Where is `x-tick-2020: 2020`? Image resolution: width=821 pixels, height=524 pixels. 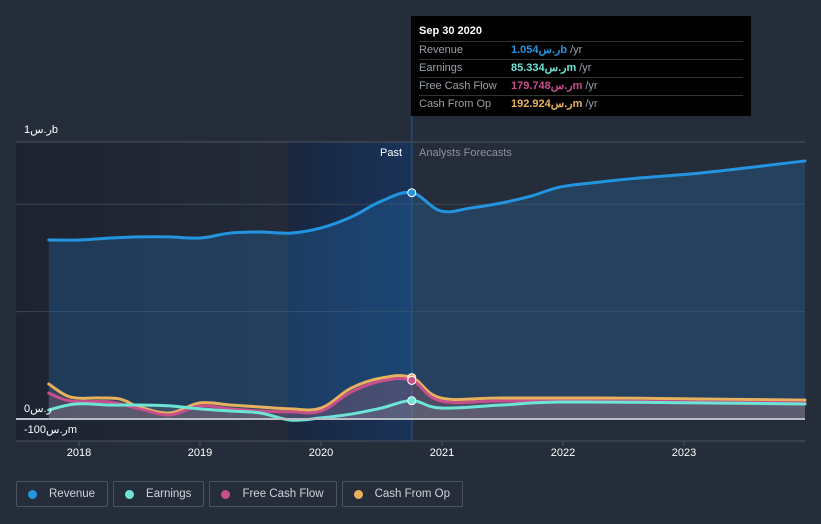 x-tick-2020: 2020 is located at coordinates (321, 453).